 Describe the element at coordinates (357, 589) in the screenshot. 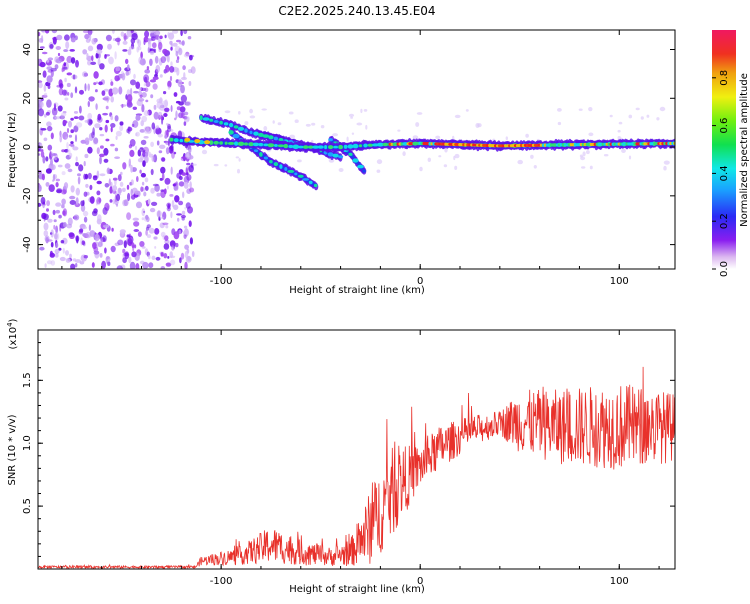

I see `snr-xlabel: Height of straight line (km)` at that location.